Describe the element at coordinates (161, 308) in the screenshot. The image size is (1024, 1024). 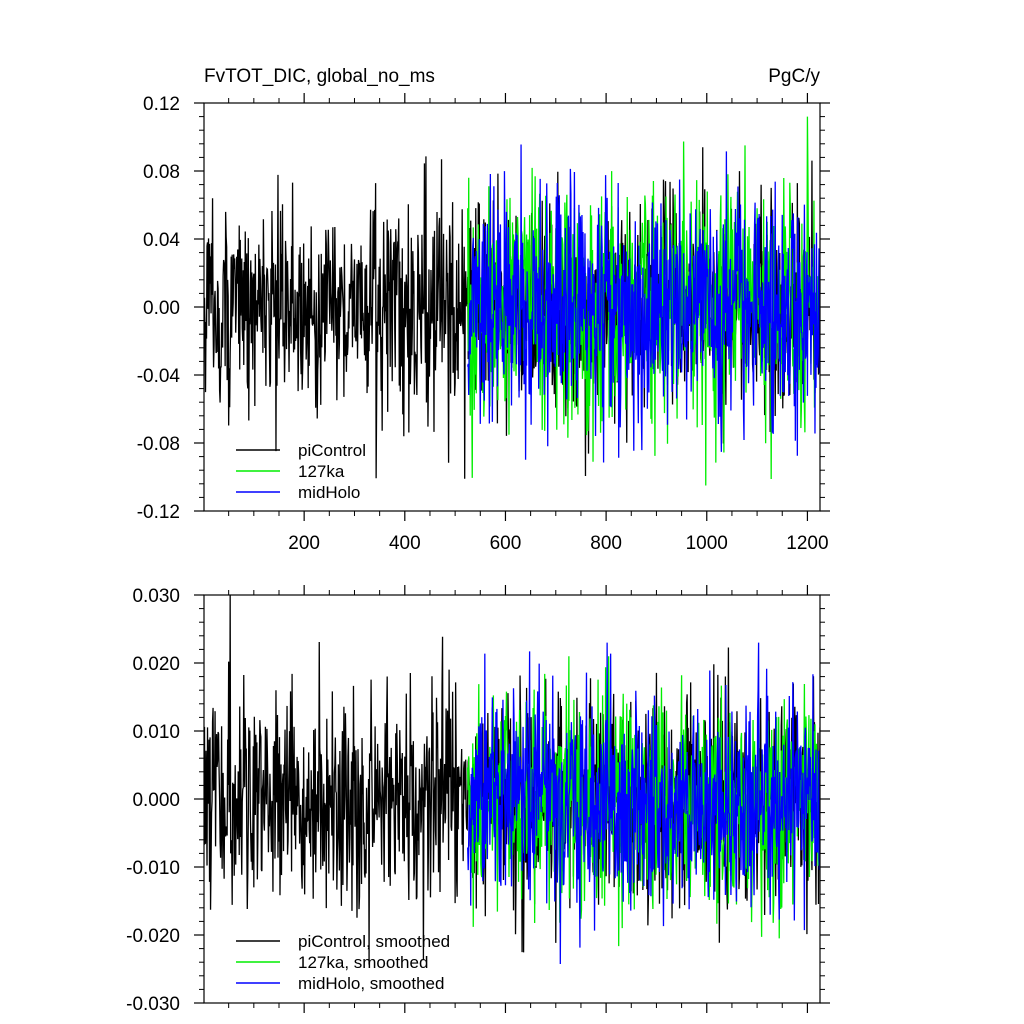
I see `y-tick-label: 0.00` at that location.